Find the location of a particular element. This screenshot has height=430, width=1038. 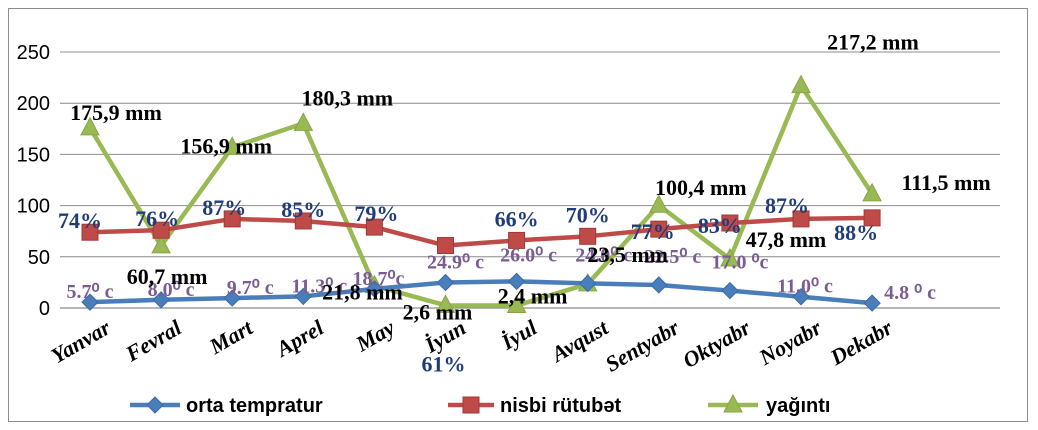

x-tick-label: Fevral is located at coordinates (153, 340).